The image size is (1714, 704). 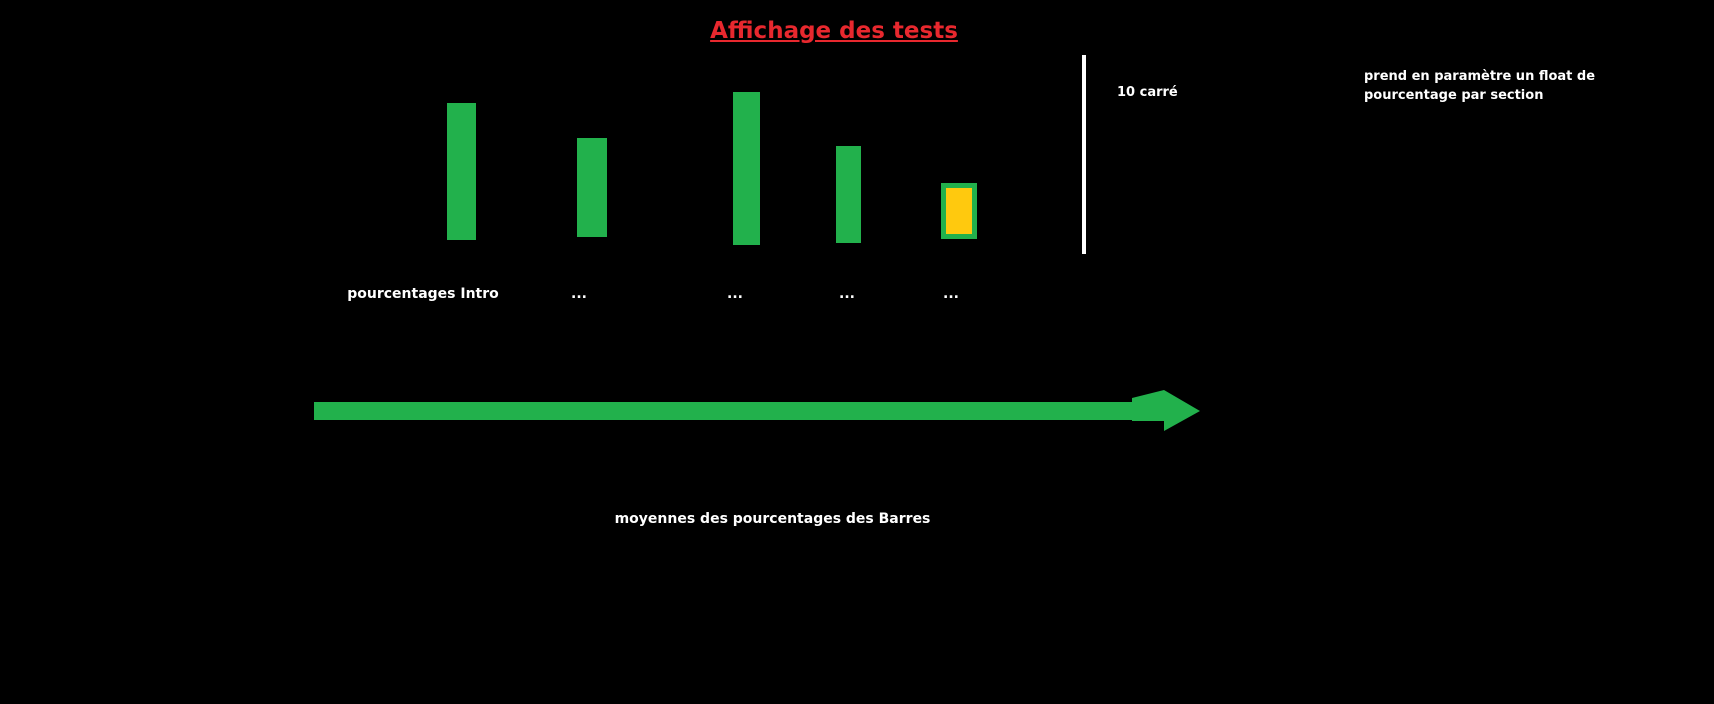 What do you see at coordinates (834, 31) in the screenshot?
I see `page-title: Affichage des tests` at bounding box center [834, 31].